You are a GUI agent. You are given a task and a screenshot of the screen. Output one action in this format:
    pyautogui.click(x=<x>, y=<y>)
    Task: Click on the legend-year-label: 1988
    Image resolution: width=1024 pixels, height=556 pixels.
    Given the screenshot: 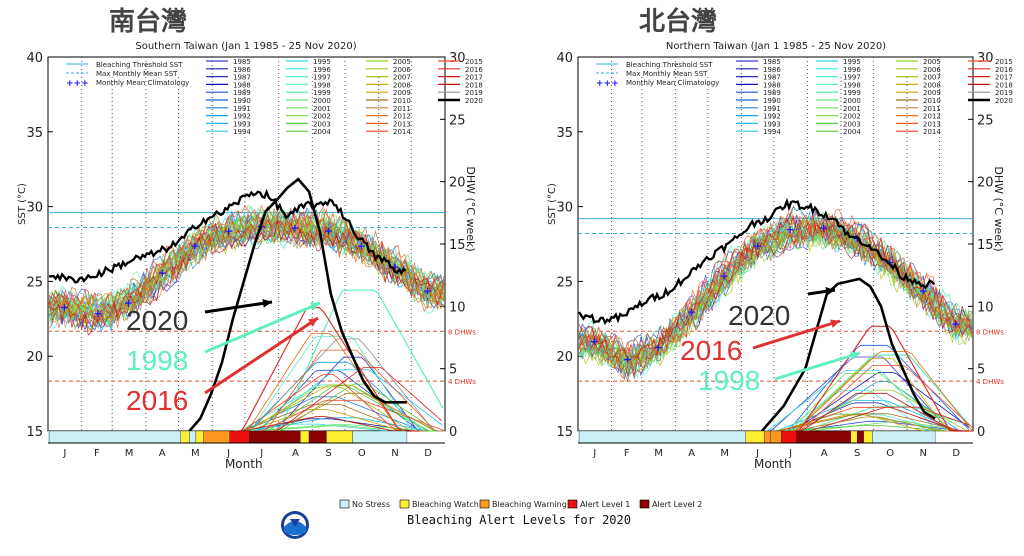 What is the action you would take?
    pyautogui.click(x=242, y=85)
    